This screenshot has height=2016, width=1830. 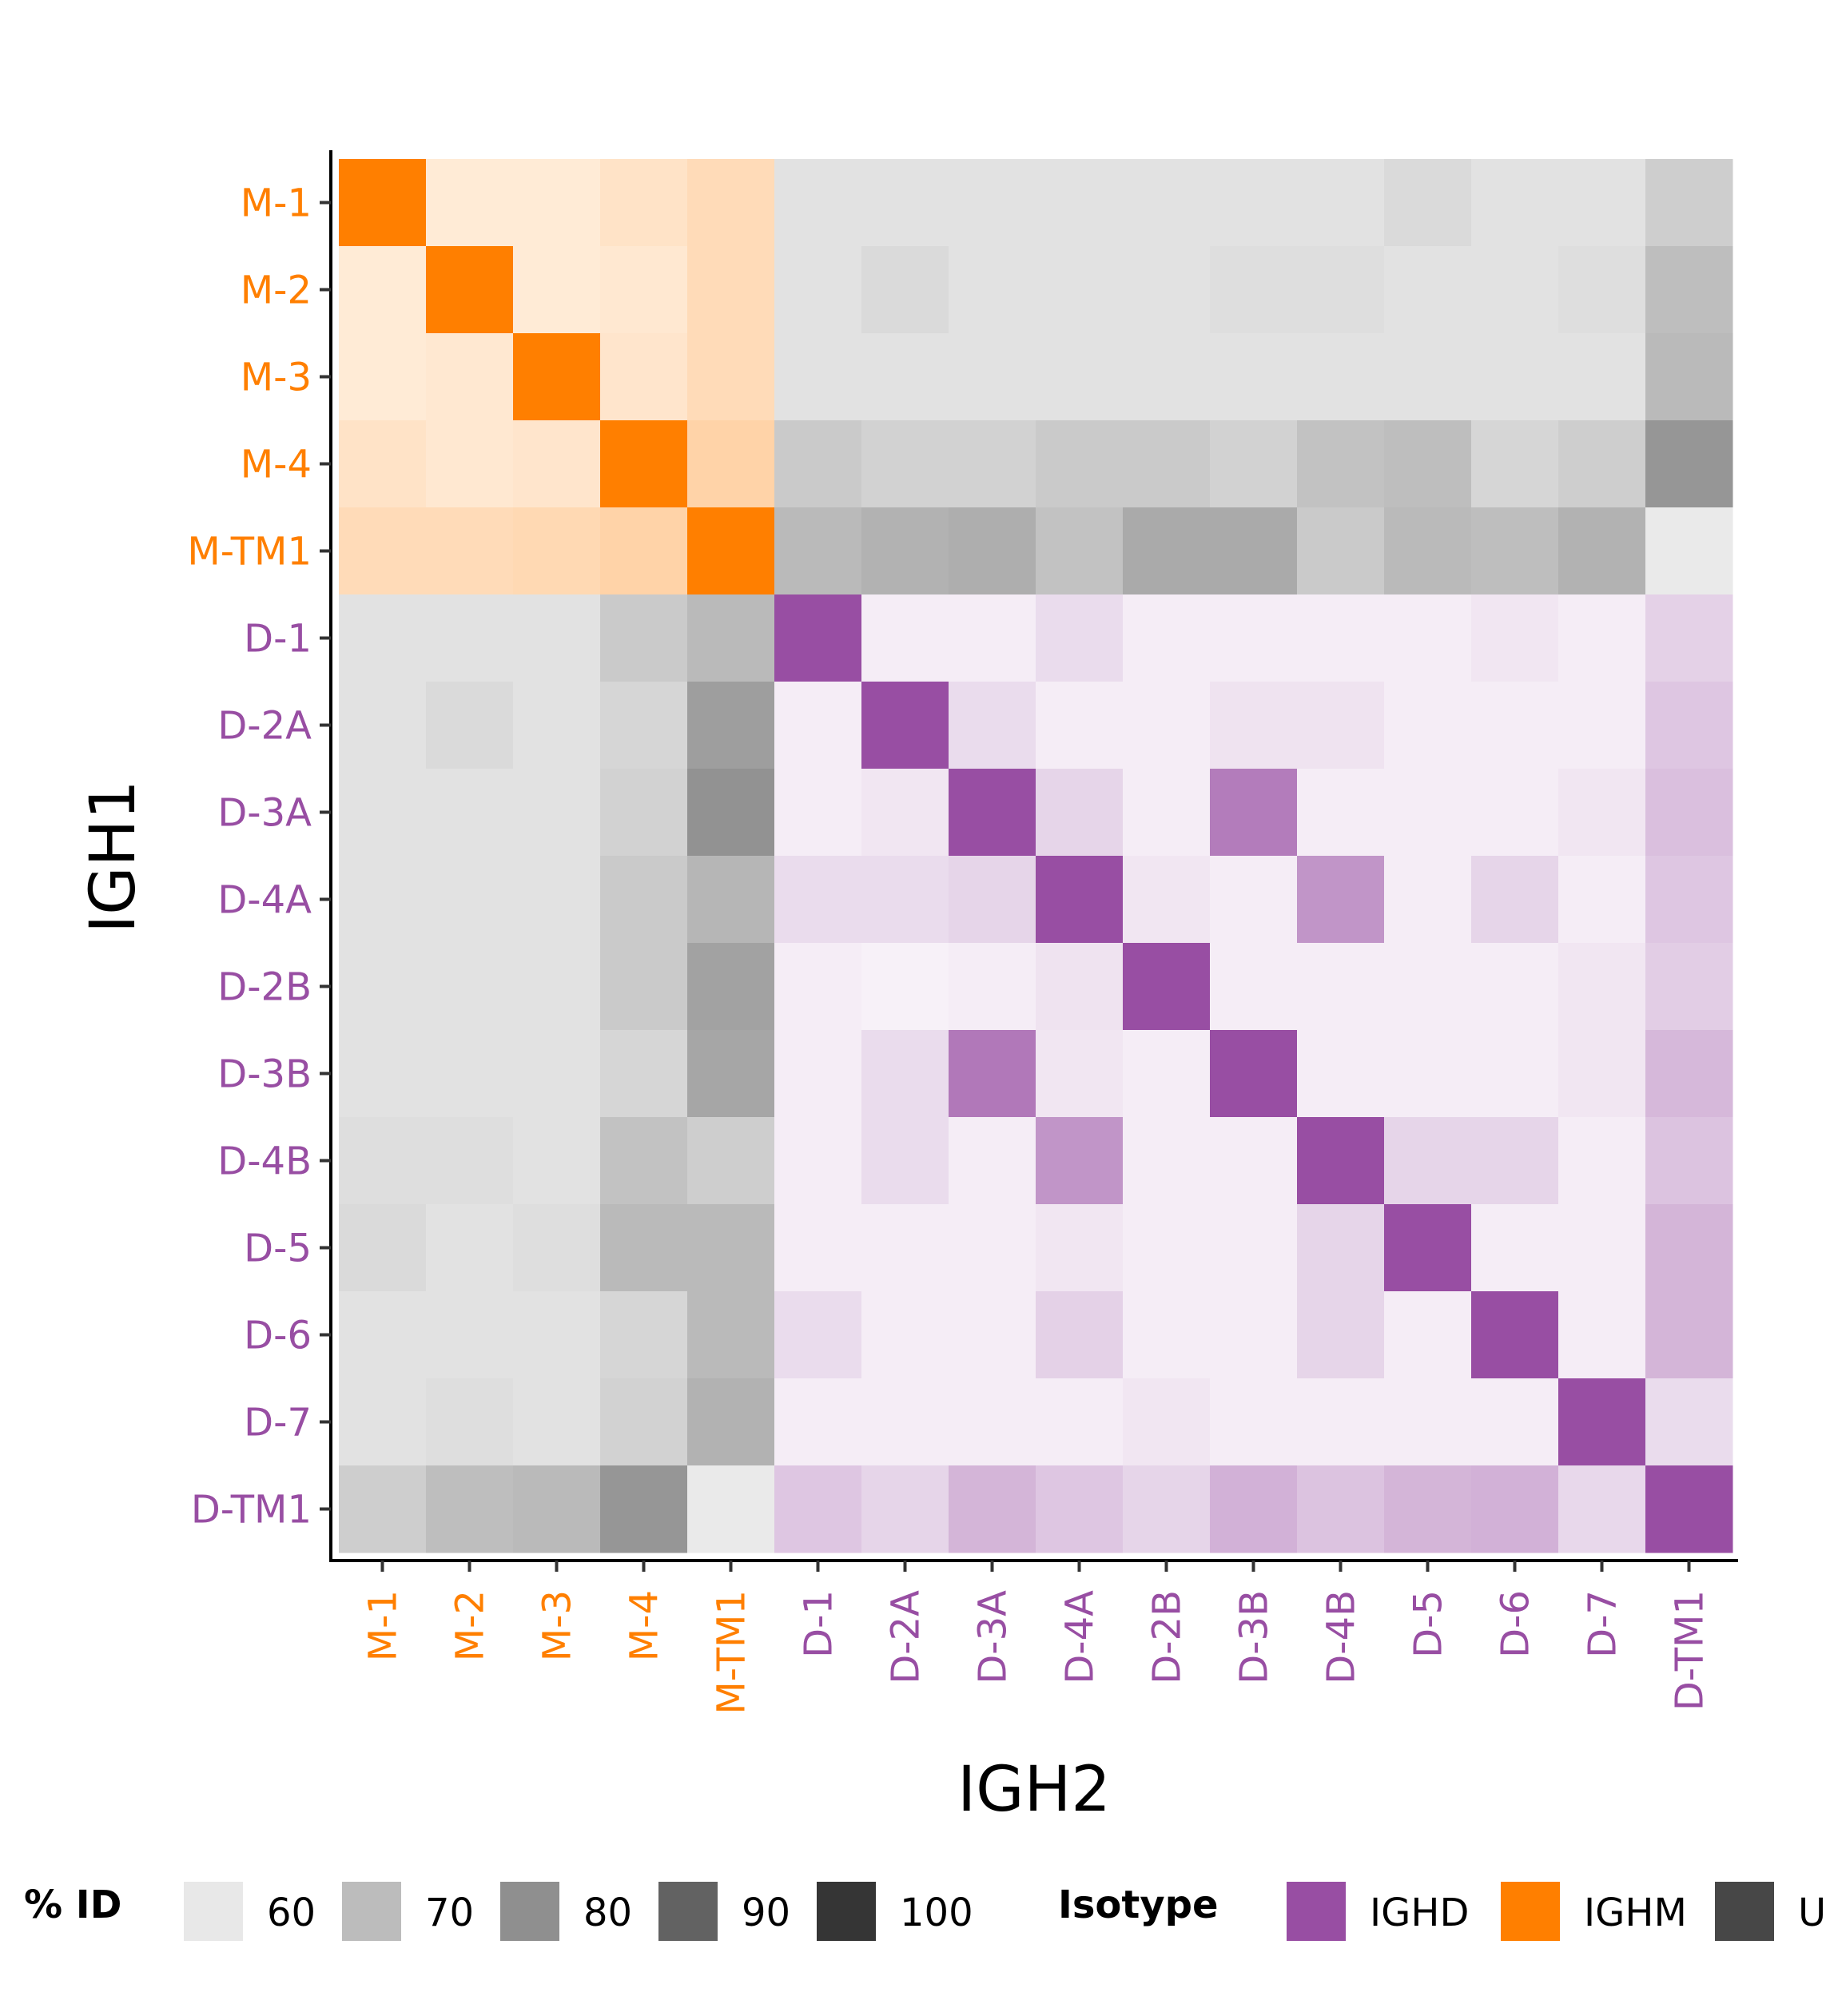 What do you see at coordinates (1341, 203) in the screenshot?
I see `heatmap-cell-M-1-D-4B` at bounding box center [1341, 203].